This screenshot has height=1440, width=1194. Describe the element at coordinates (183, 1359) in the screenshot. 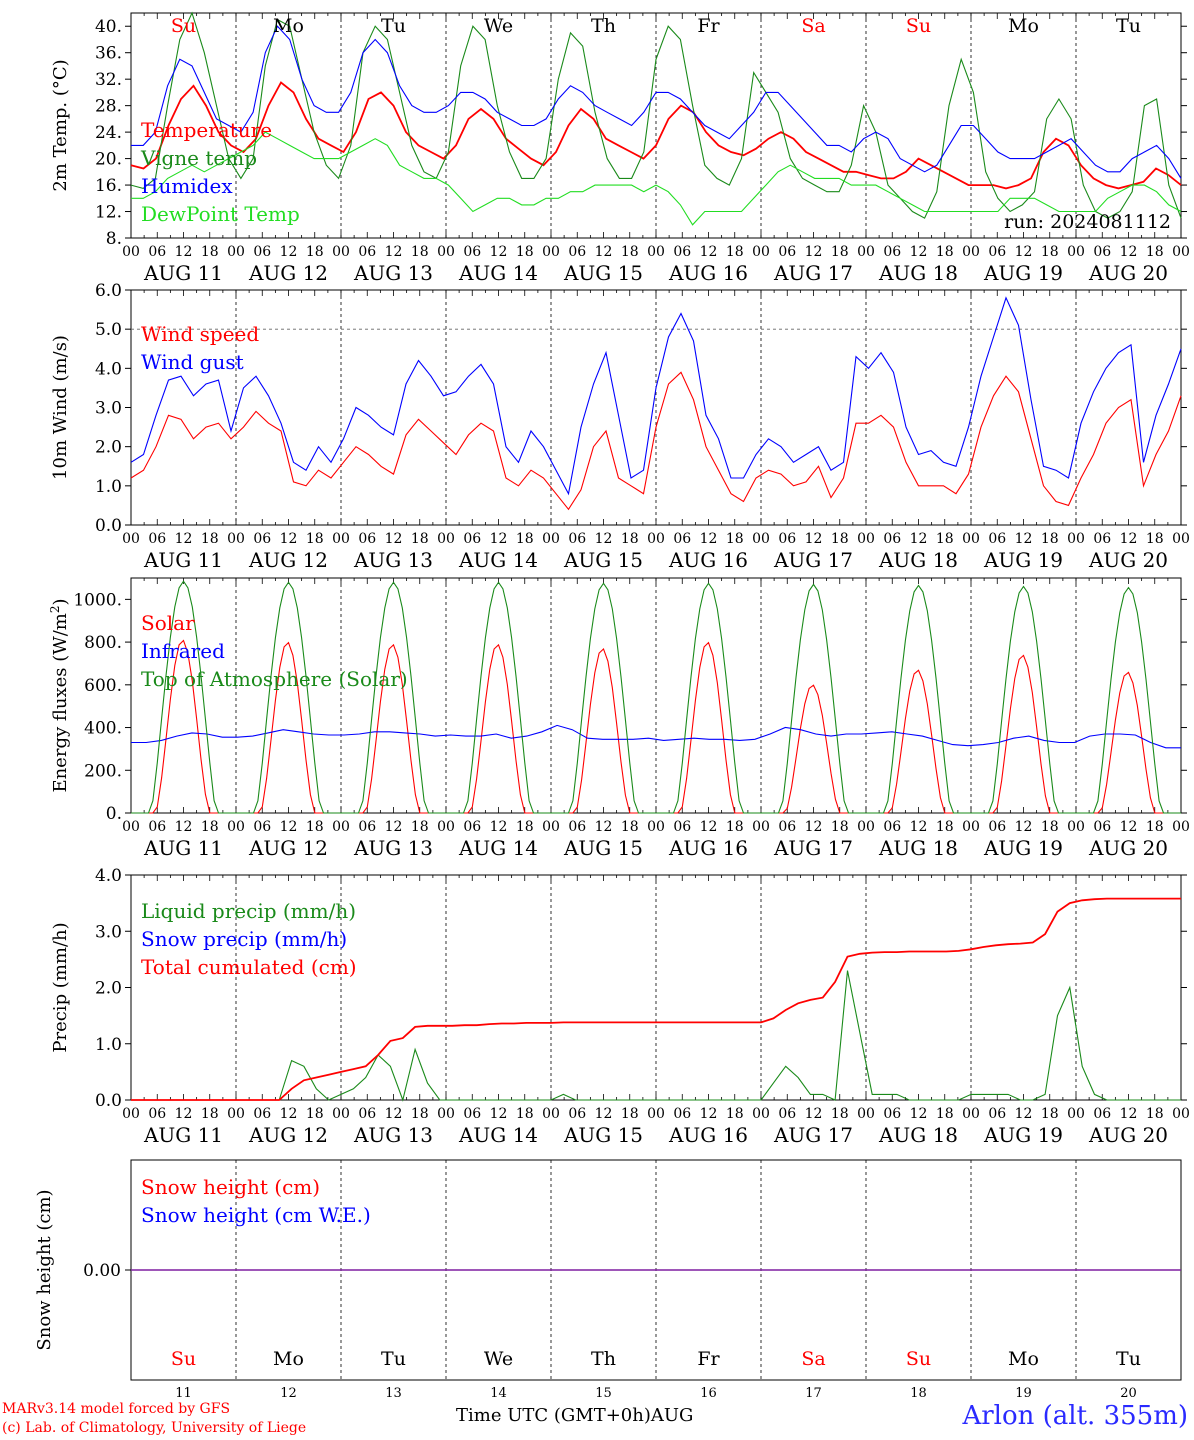

I see `day-name: Su` at that location.